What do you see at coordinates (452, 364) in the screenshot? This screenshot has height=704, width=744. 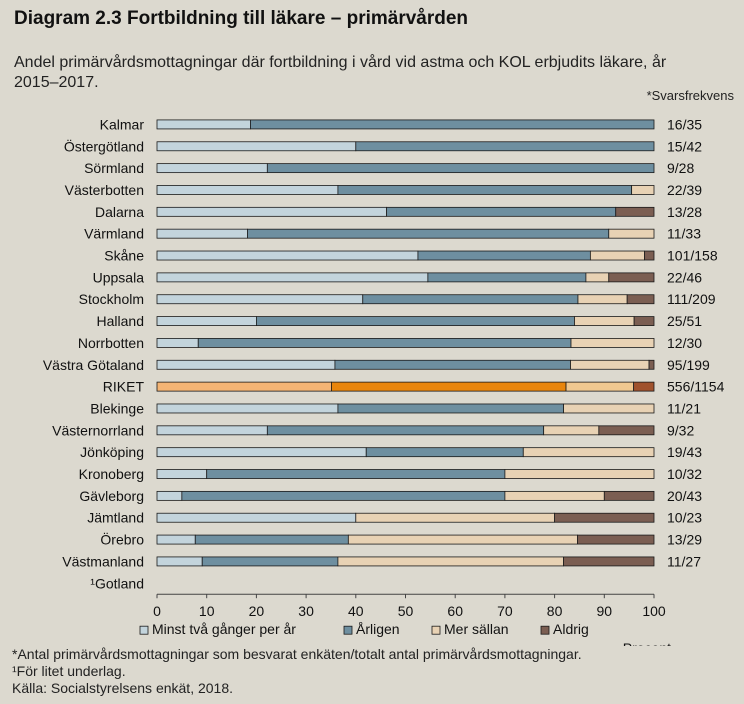 I see `bar-vastra-gotaland-arligen` at bounding box center [452, 364].